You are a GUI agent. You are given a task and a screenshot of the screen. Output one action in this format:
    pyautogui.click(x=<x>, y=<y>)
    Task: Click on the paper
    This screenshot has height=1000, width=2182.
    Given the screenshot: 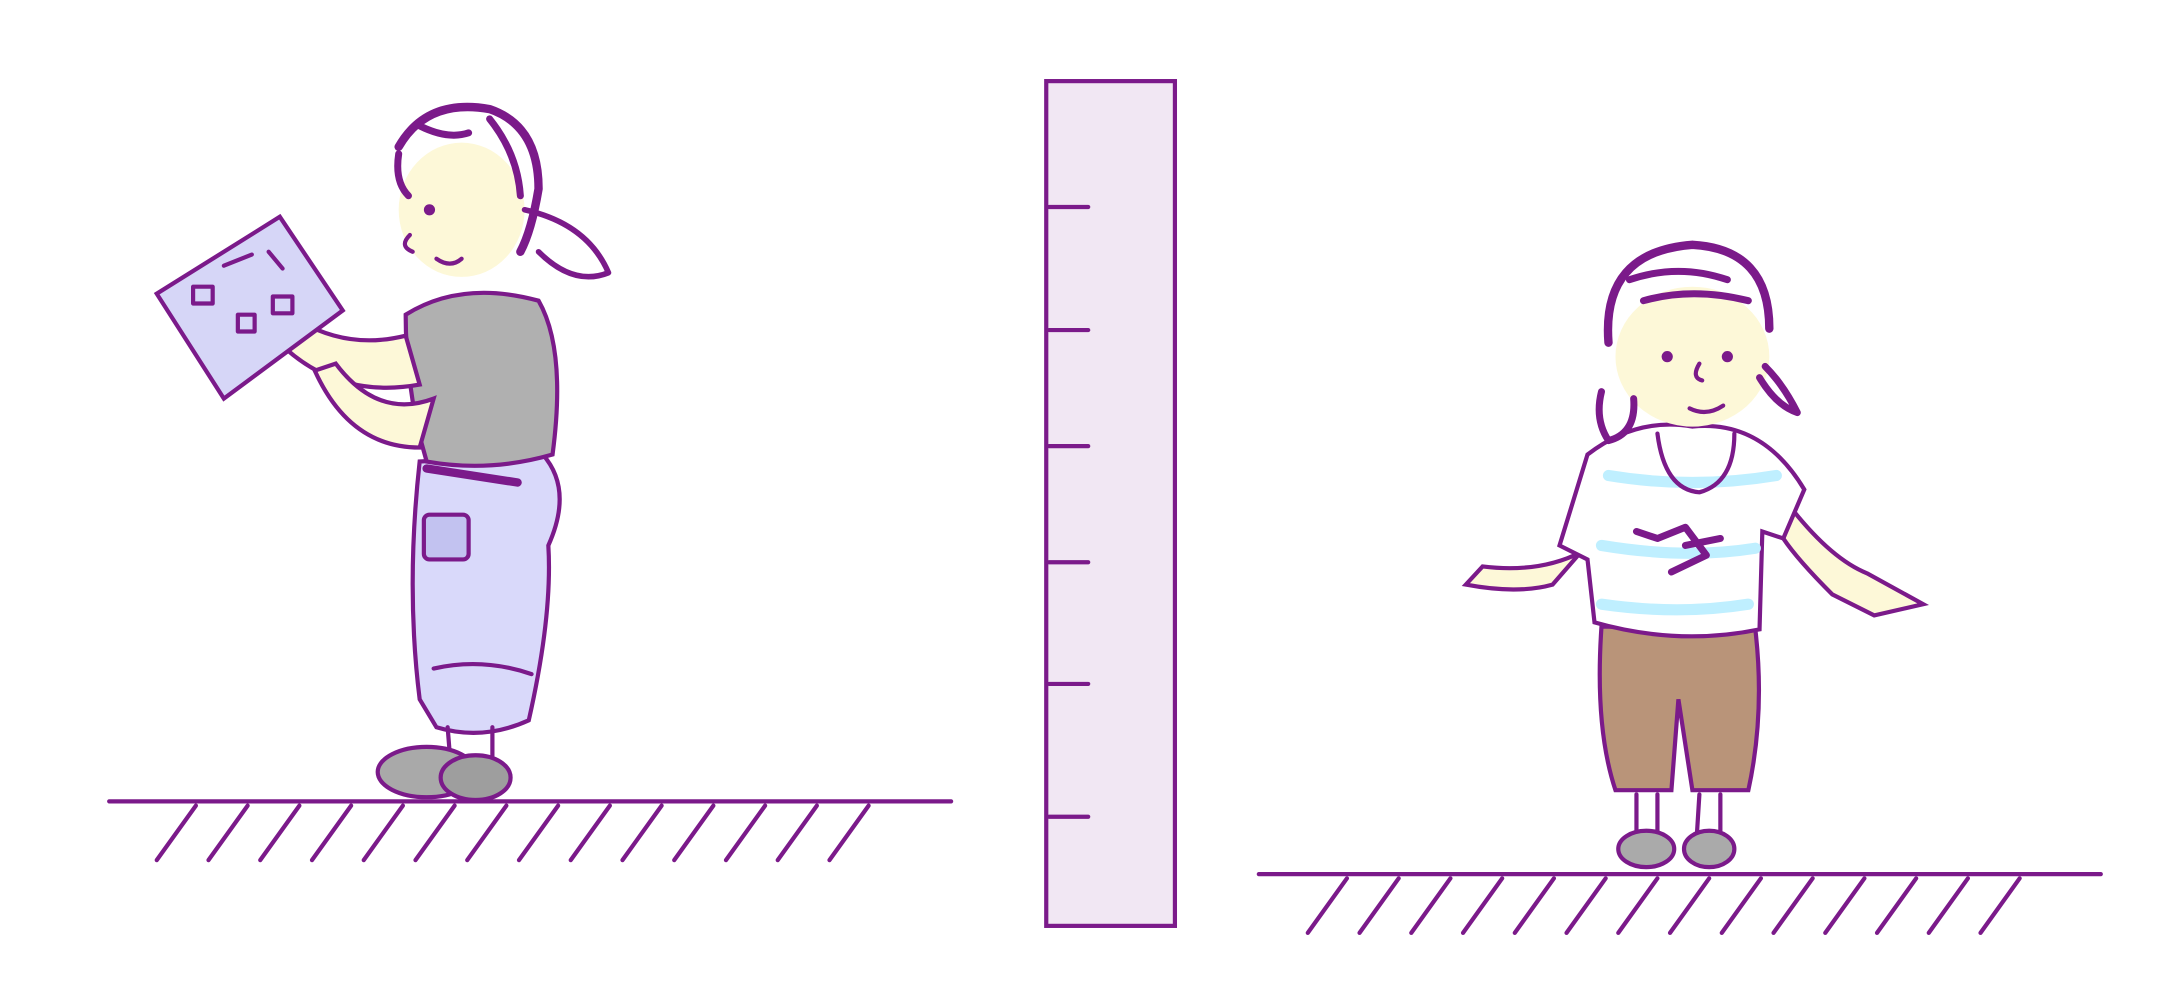 What is the action you would take?
    pyautogui.click(x=249, y=307)
    